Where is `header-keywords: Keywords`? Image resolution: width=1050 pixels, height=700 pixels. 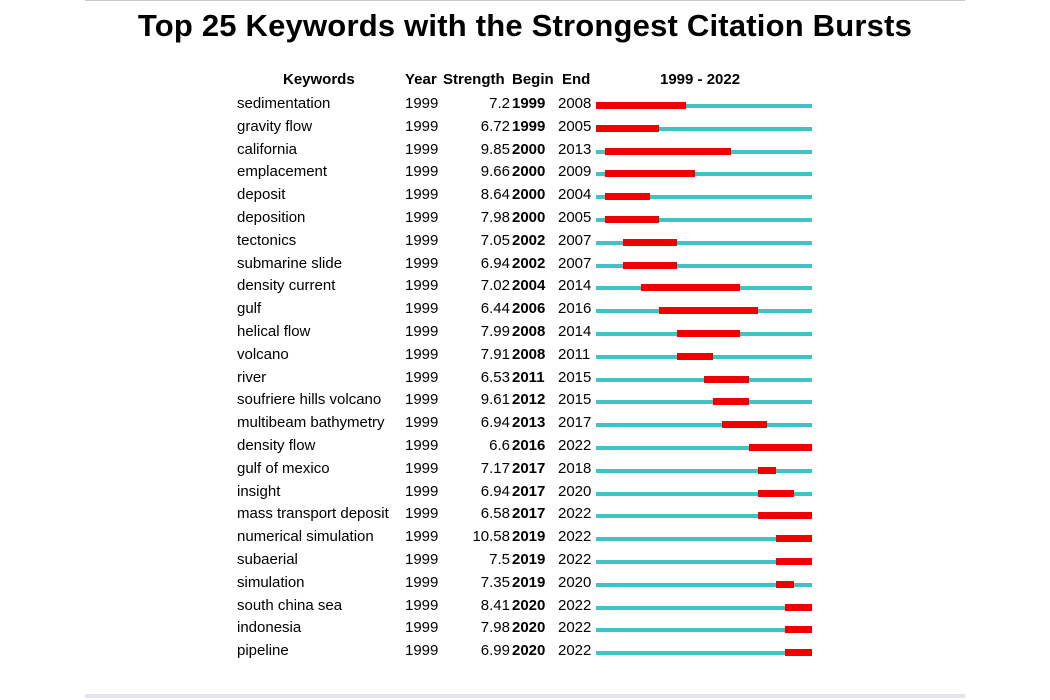
header-keywords: Keywords is located at coordinates (319, 79).